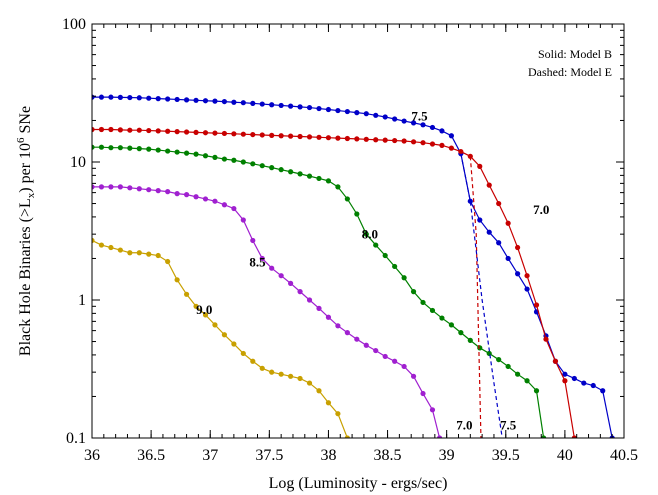 The width and height of the screenshot is (658, 495). I want to click on y-axis-label-sub: x, so click(31, 195).